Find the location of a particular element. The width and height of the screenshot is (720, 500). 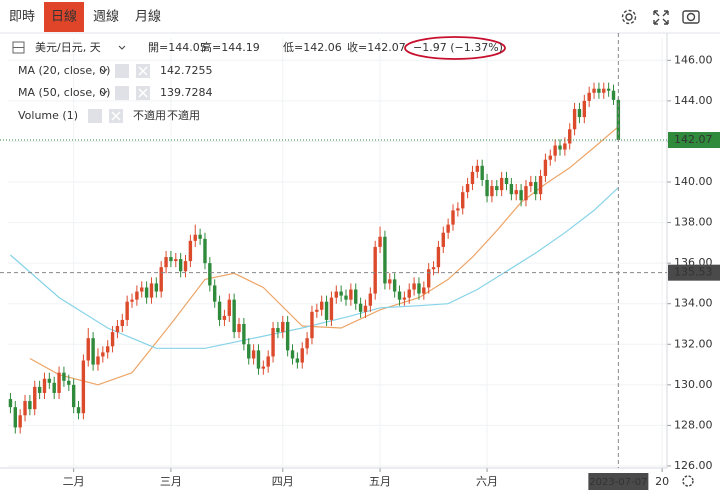

indicator-value: 139.7284 is located at coordinates (186, 92).